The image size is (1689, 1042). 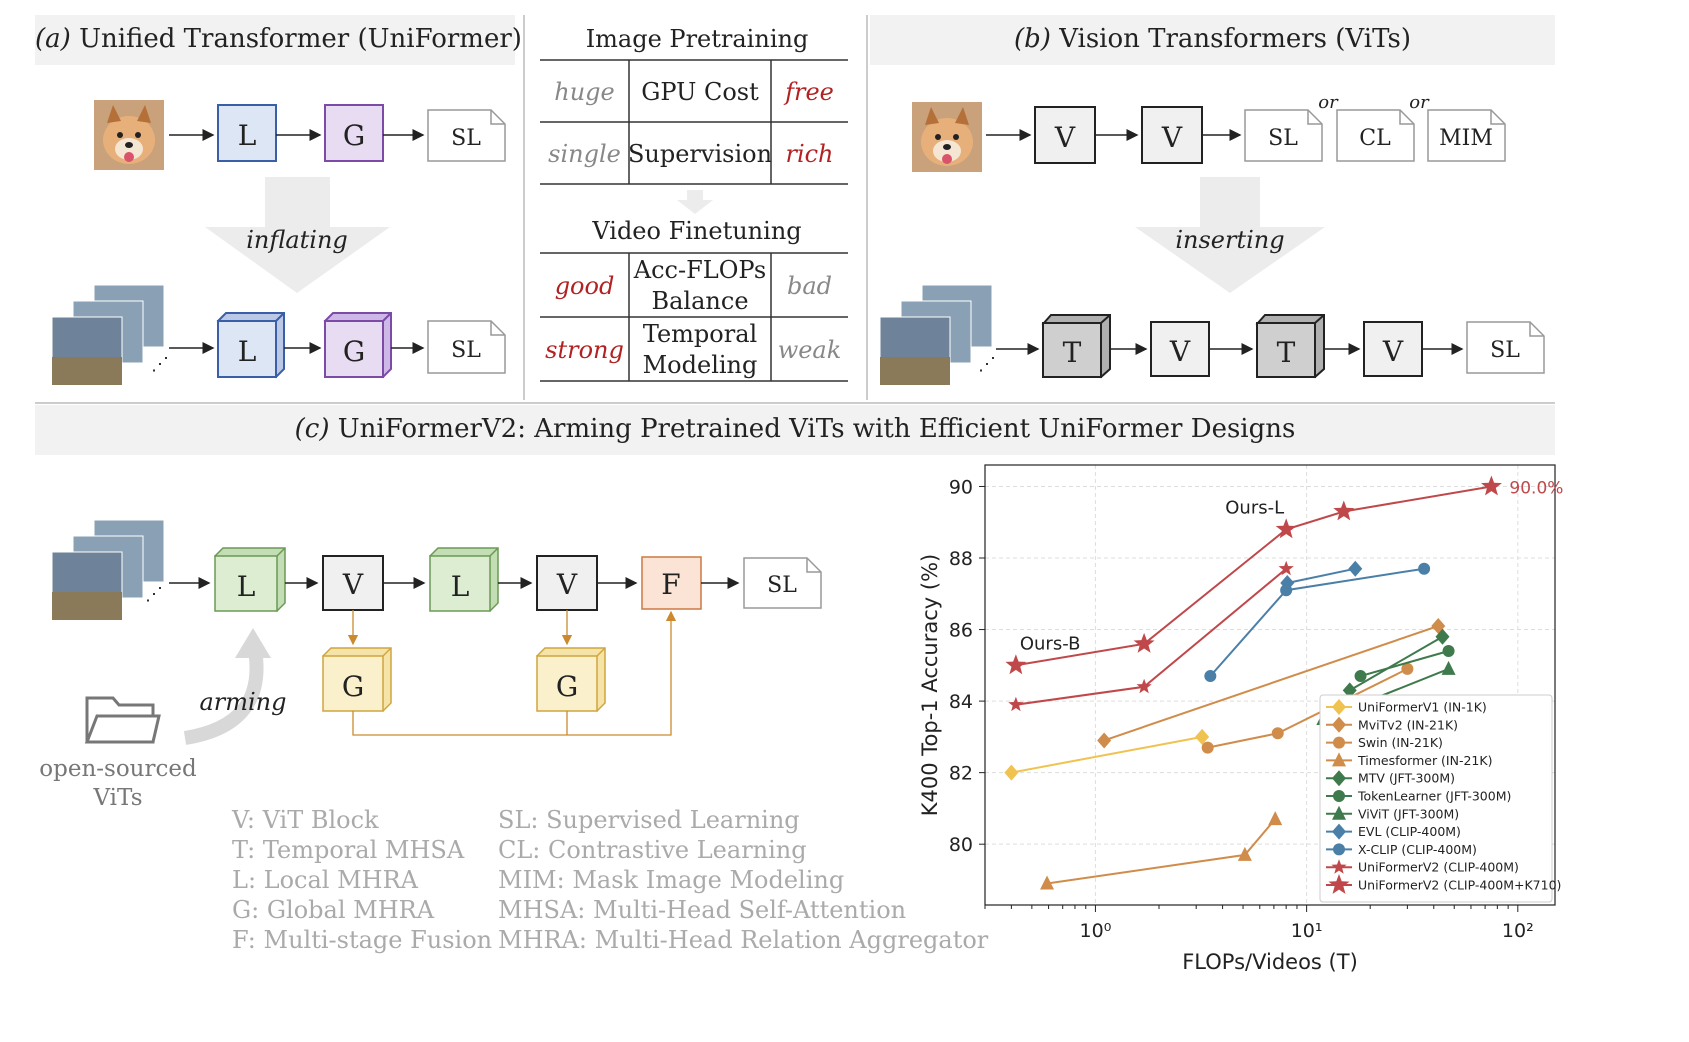 I want to click on svg-text: arming, so click(x=242, y=702).